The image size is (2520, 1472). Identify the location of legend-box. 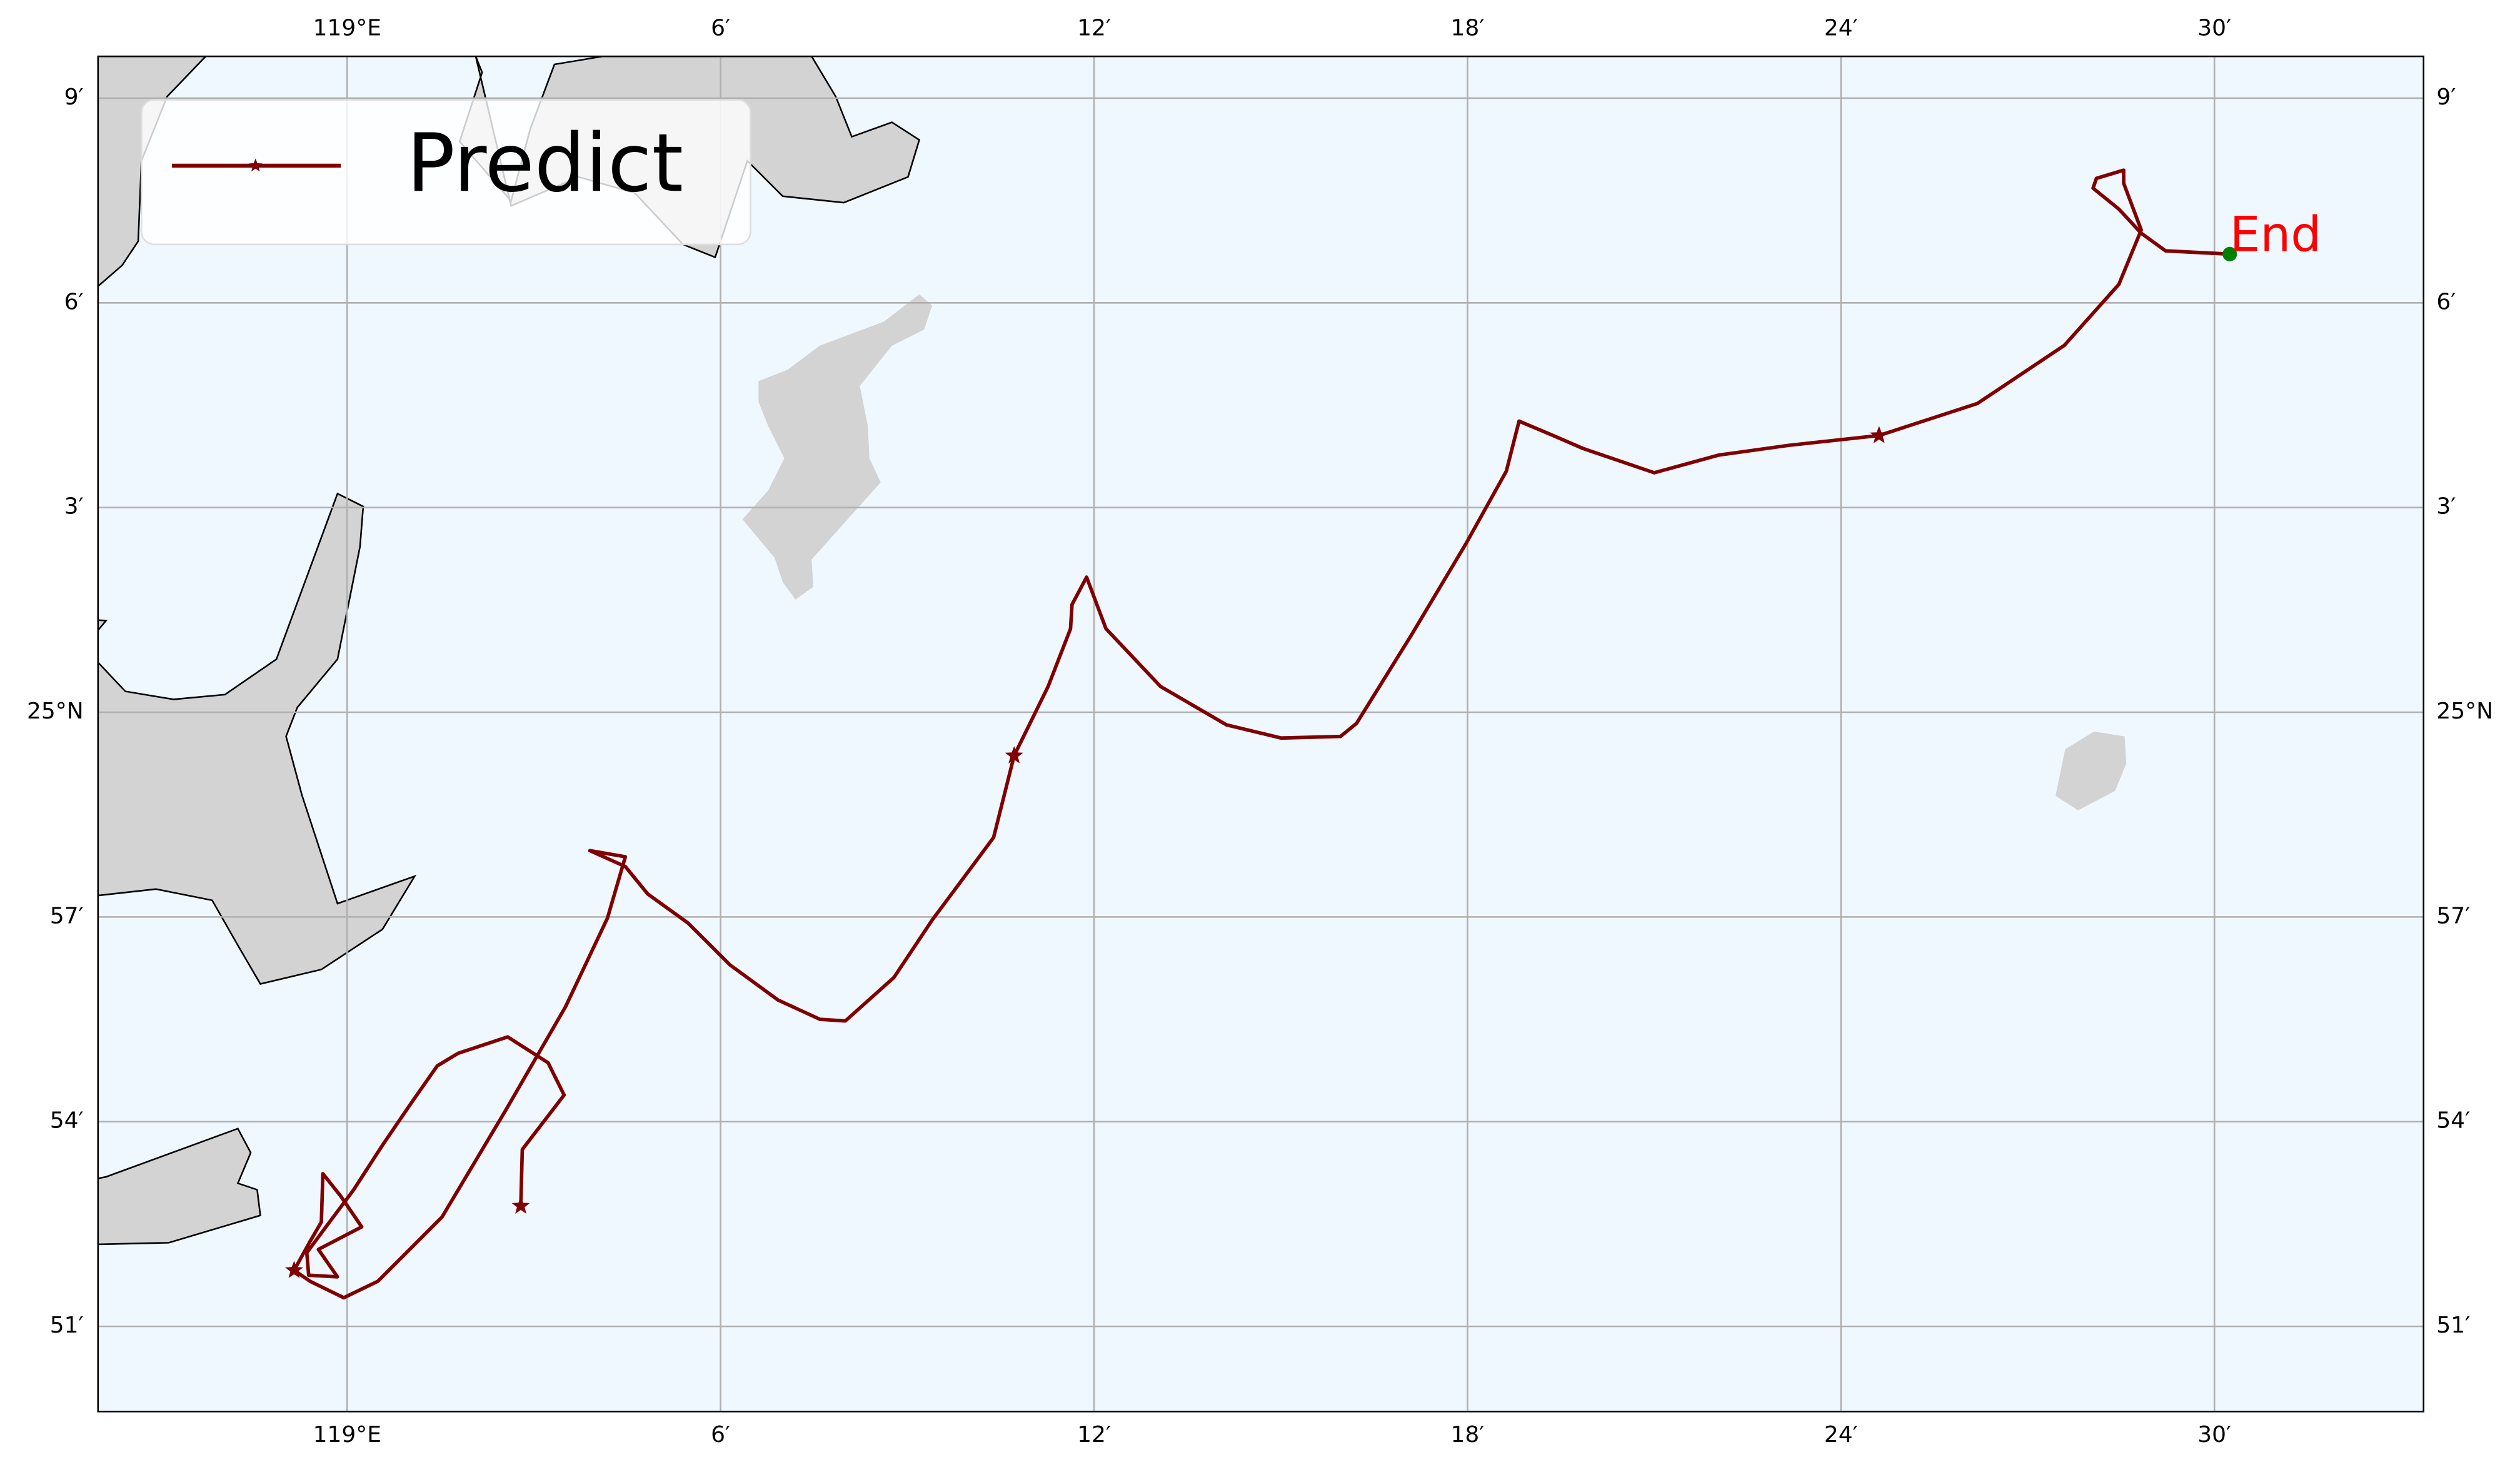
(446, 172).